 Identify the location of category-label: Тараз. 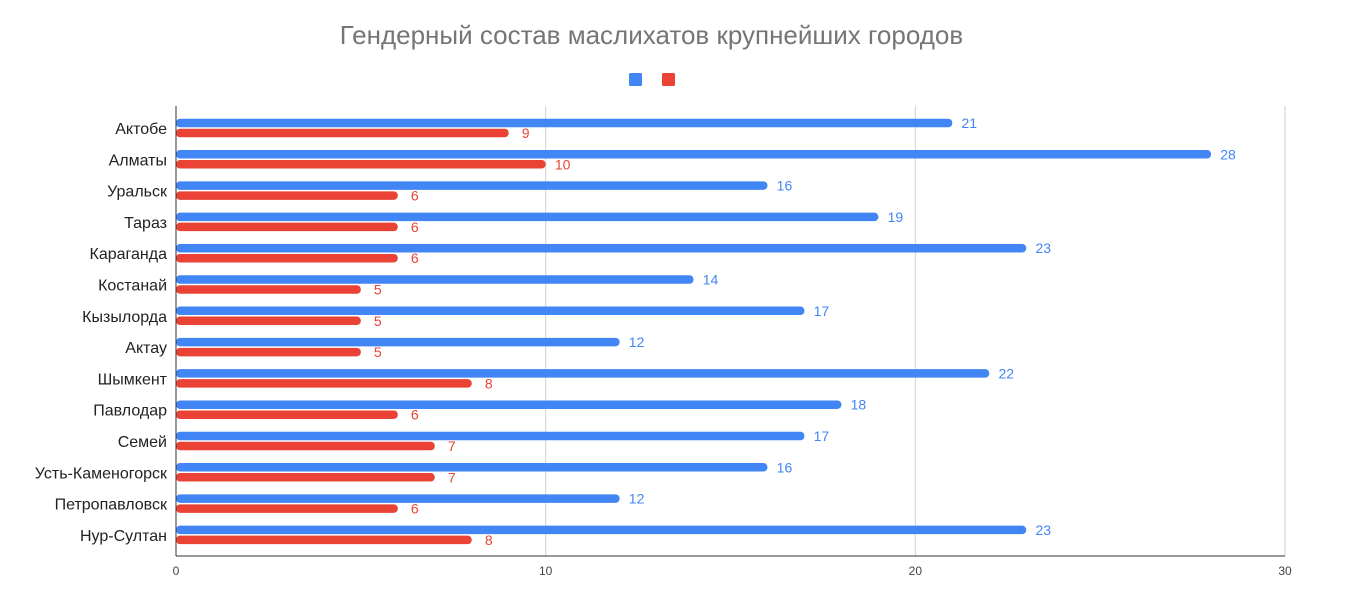
(145, 223).